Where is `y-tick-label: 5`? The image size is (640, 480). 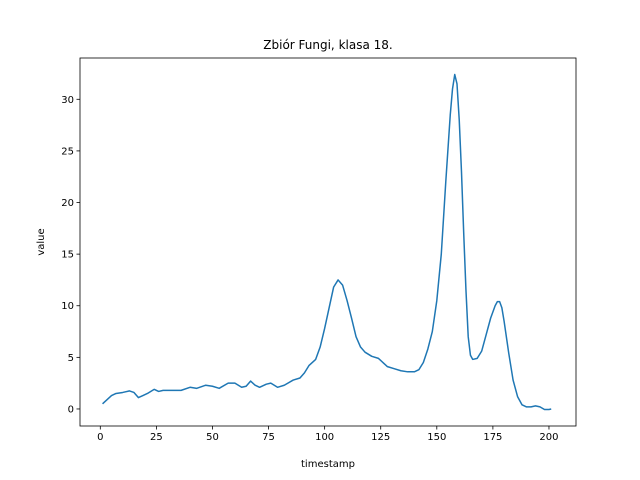
y-tick-label: 5 is located at coordinates (71, 358).